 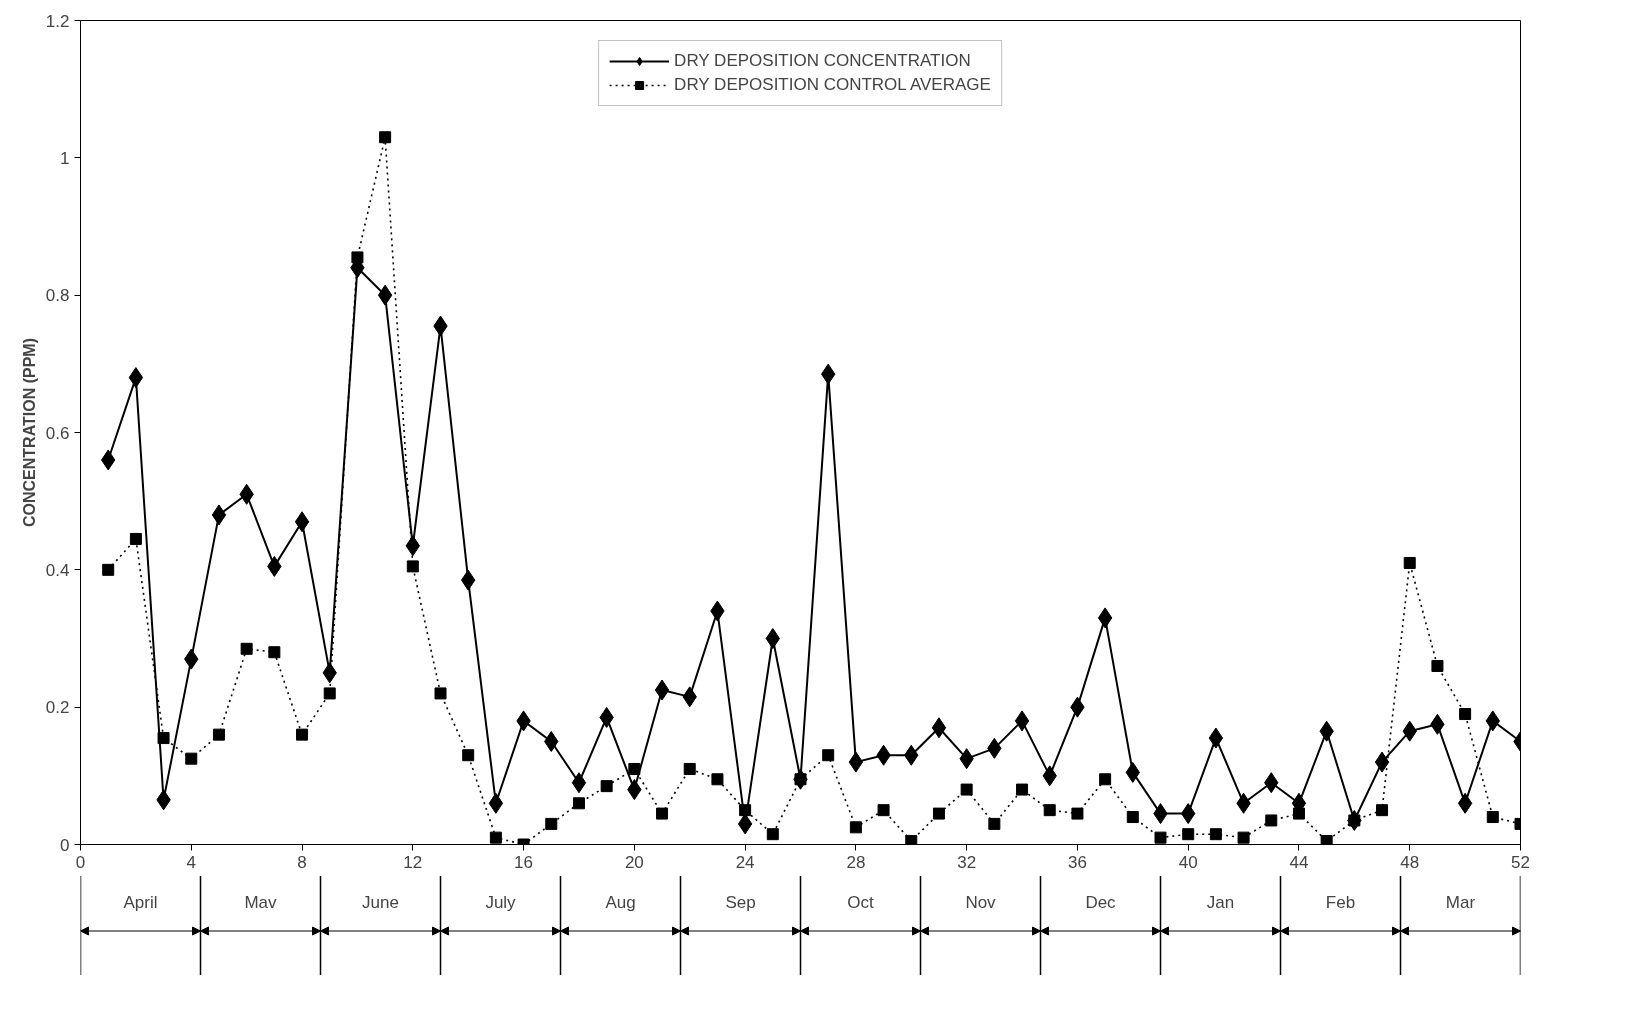 What do you see at coordinates (1077, 862) in the screenshot?
I see `x-tick-label: 36` at bounding box center [1077, 862].